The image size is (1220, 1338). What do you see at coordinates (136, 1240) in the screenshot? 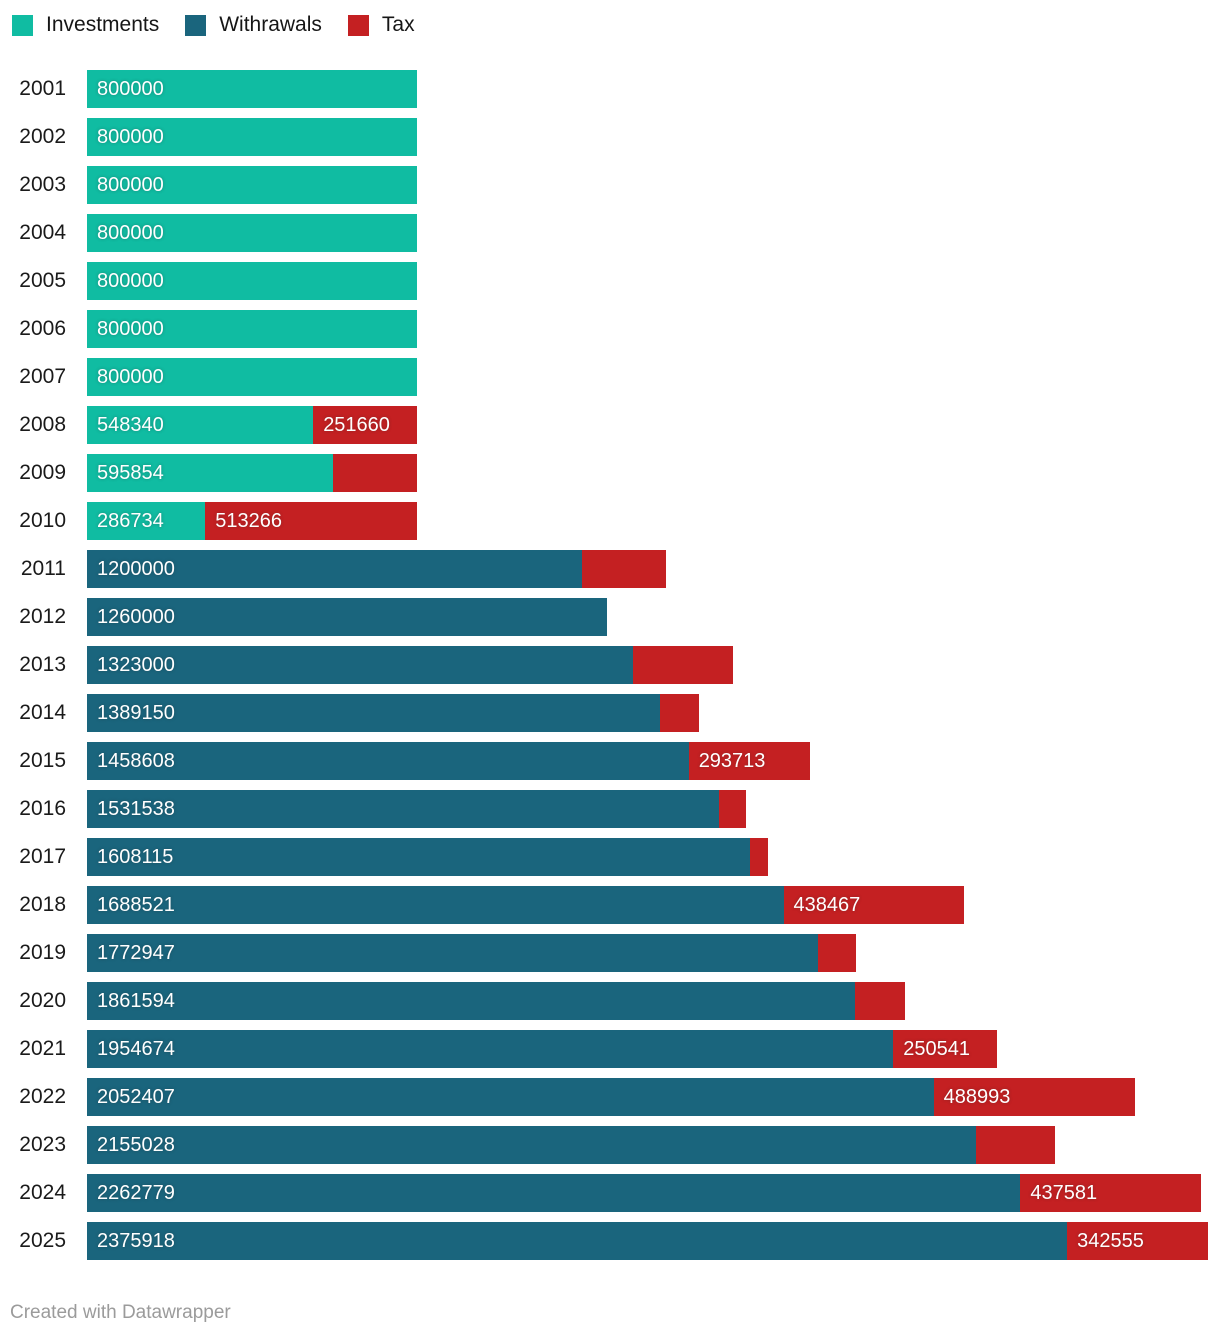
I see `bar-value-label: 2375918` at bounding box center [136, 1240].